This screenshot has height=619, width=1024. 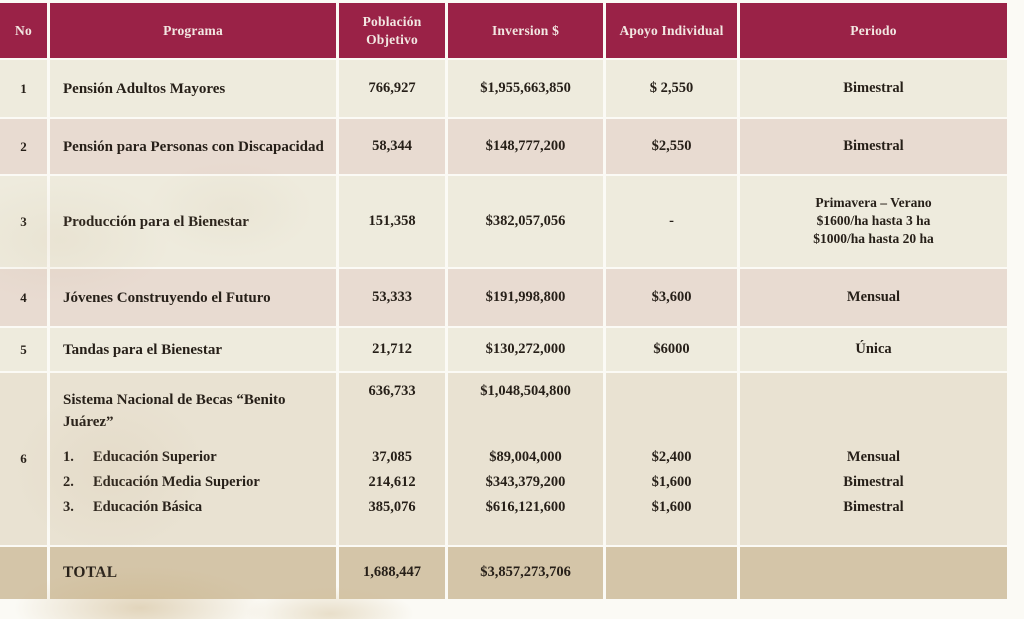 What do you see at coordinates (68, 457) in the screenshot?
I see `subitem-number: 1.` at bounding box center [68, 457].